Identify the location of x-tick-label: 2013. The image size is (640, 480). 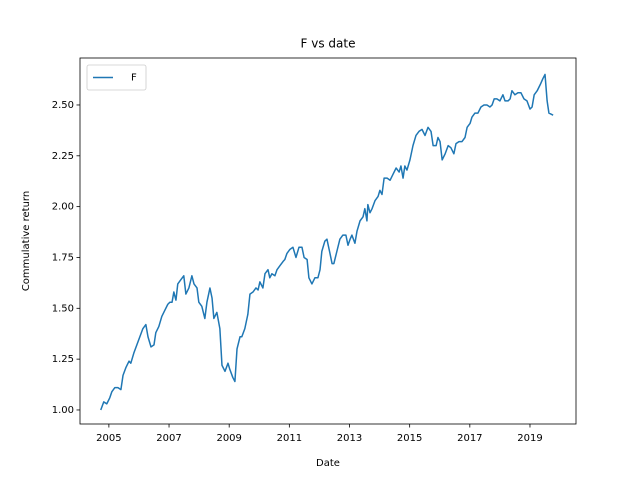
(349, 438).